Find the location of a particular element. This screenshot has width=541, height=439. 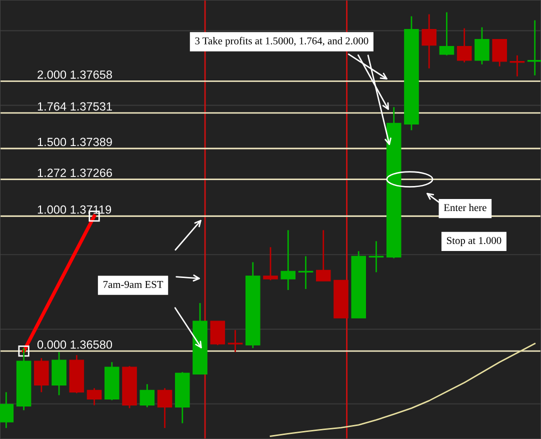

ref-line-label: 1.000 1.37119 is located at coordinates (75, 209).